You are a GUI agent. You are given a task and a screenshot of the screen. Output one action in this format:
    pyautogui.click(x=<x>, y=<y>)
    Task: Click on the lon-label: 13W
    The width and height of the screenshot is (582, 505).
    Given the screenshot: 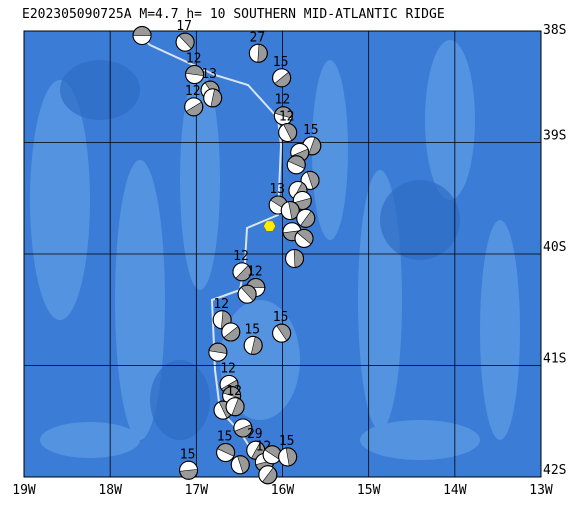 What is the action you would take?
    pyautogui.click(x=541, y=490)
    